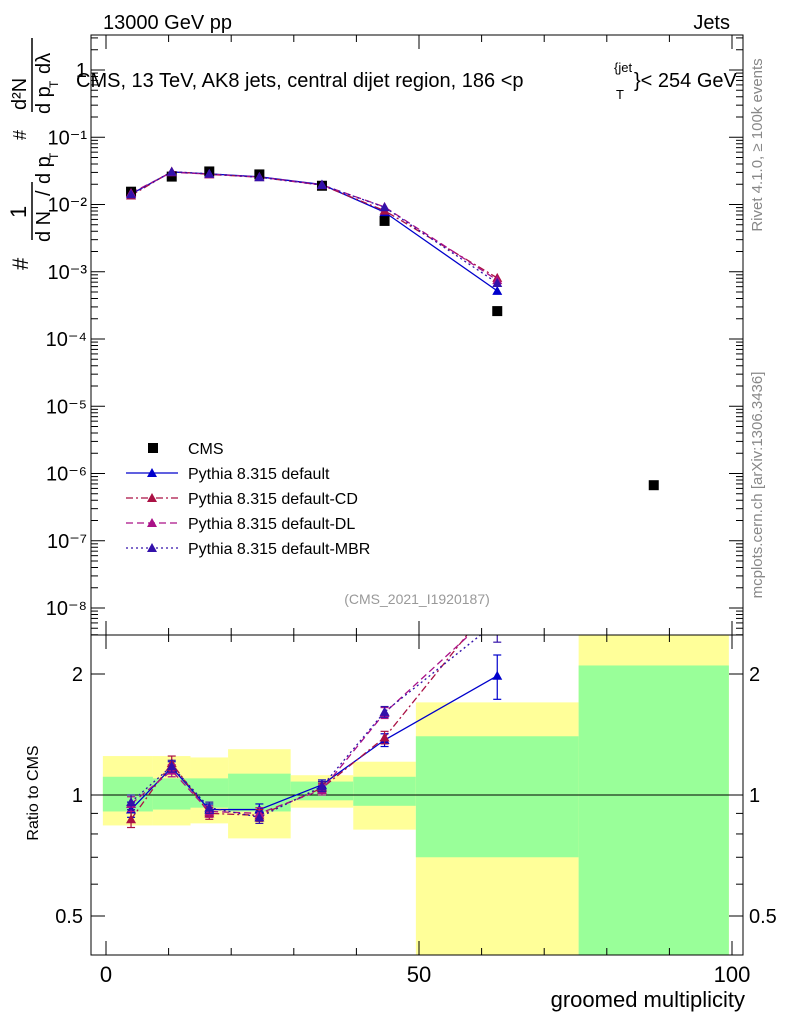 Image resolution: width=786 pixels, height=1024 pixels. What do you see at coordinates (152, 472) in the screenshot?
I see `legend-marker-pythia-8-315-default` at bounding box center [152, 472].